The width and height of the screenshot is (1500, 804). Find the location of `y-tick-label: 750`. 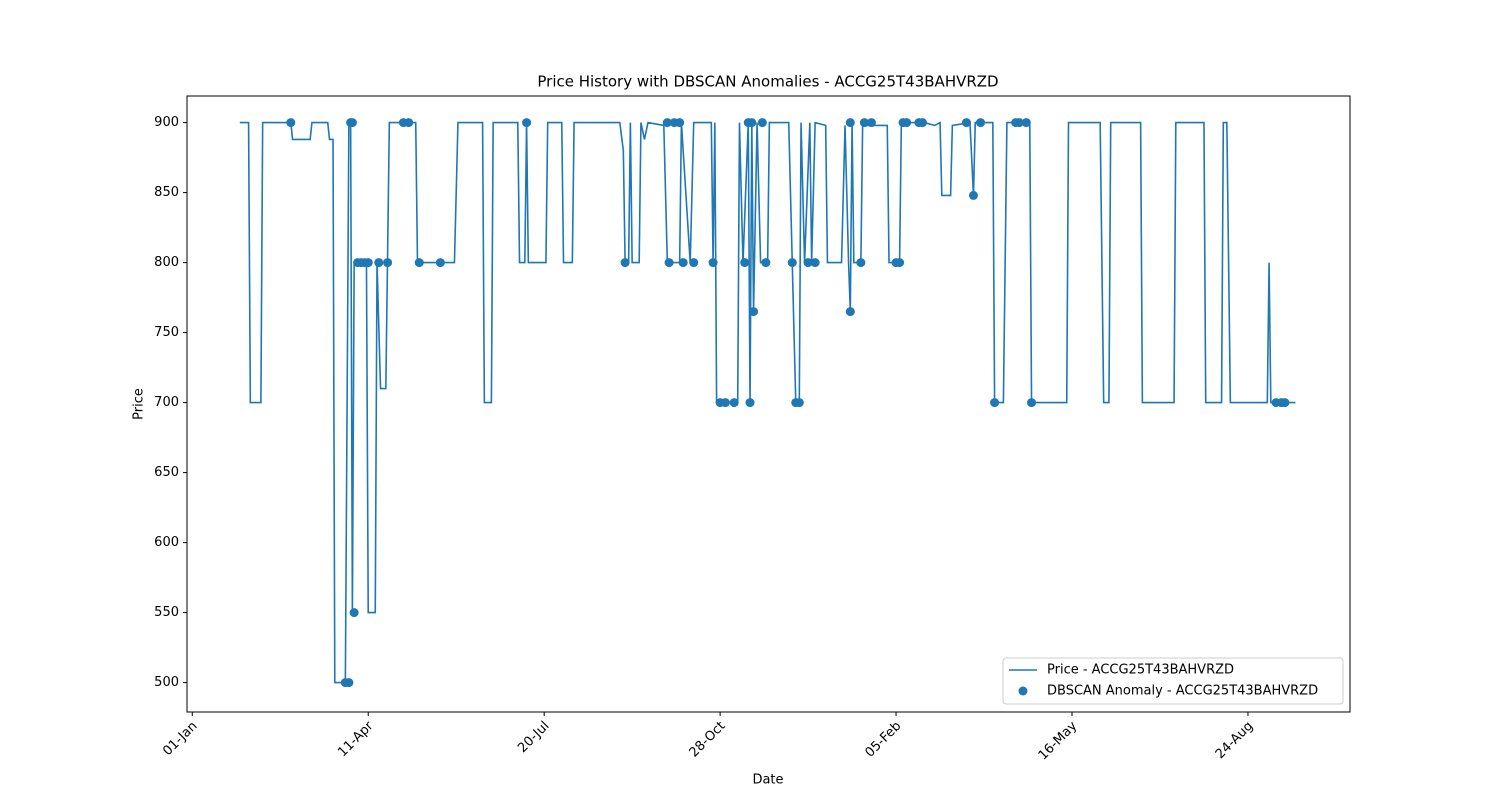

y-tick-label: 750 is located at coordinates (166, 332).